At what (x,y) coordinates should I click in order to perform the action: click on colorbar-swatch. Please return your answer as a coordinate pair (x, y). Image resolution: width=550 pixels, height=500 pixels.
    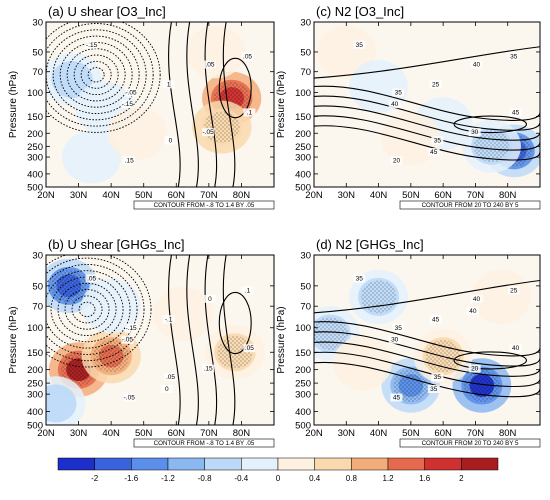
    Looking at the image, I should click on (406, 464).